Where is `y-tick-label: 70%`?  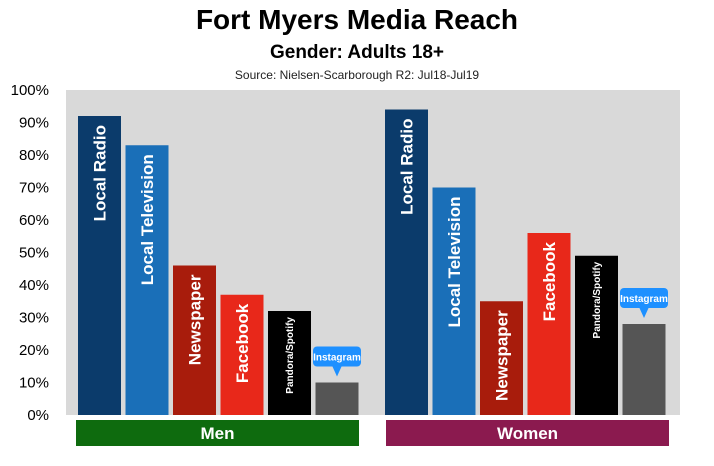
y-tick-label: 70% is located at coordinates (34, 188).